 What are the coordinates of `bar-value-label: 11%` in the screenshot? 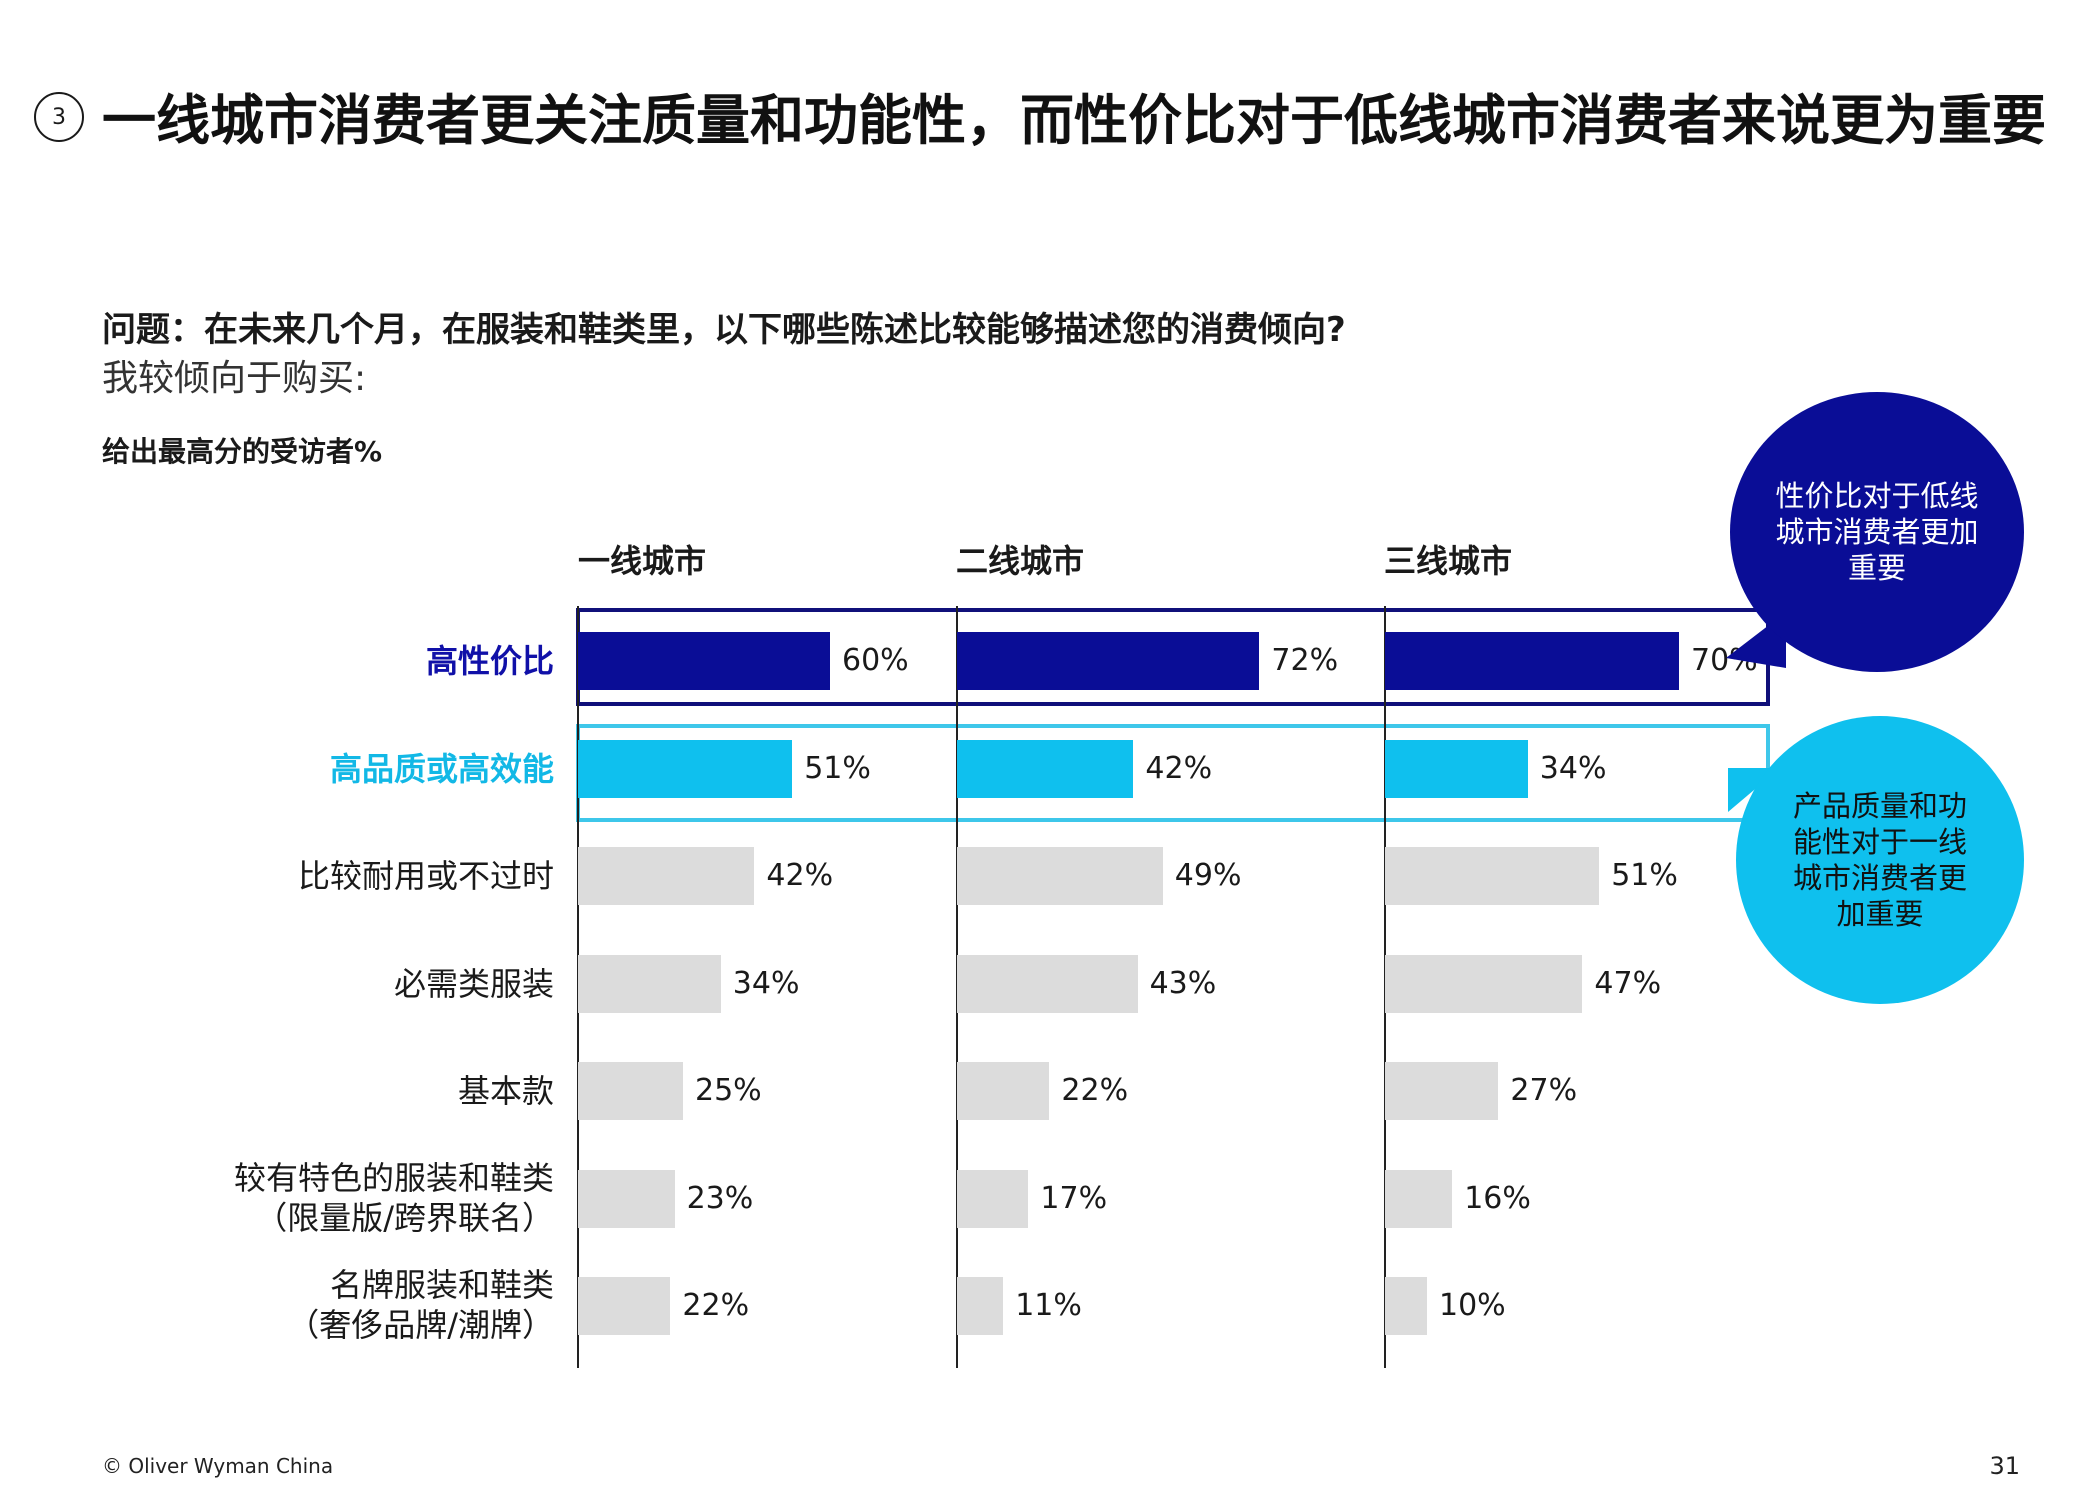 It's located at (1048, 1305).